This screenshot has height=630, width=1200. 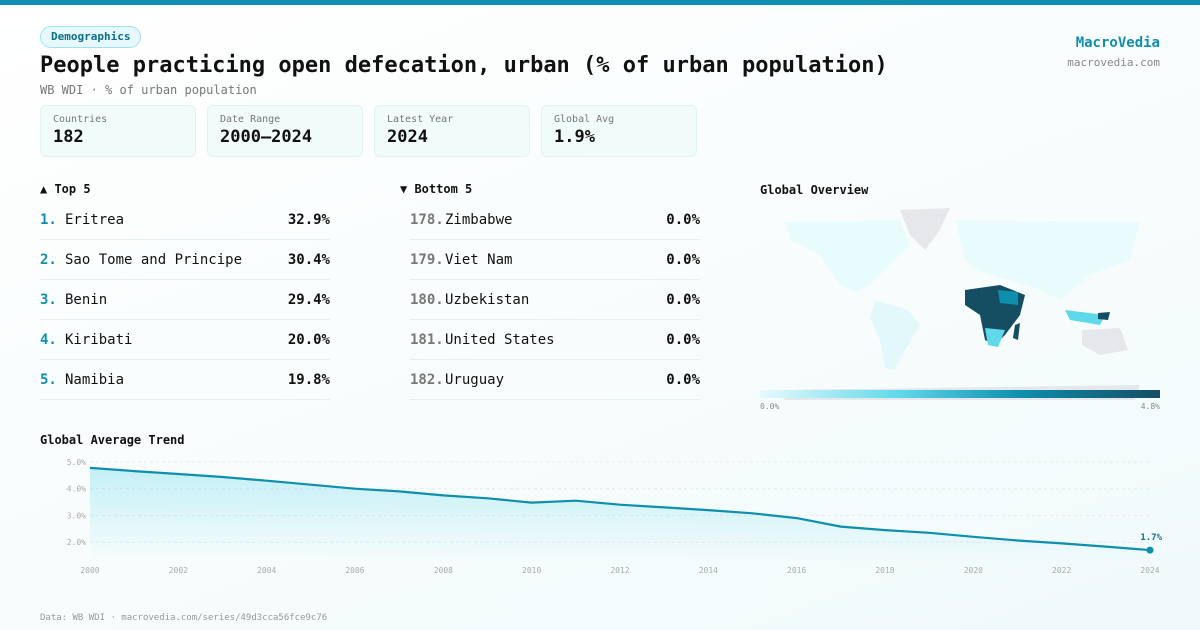 I want to click on country-name: Uruguay, so click(x=475, y=379).